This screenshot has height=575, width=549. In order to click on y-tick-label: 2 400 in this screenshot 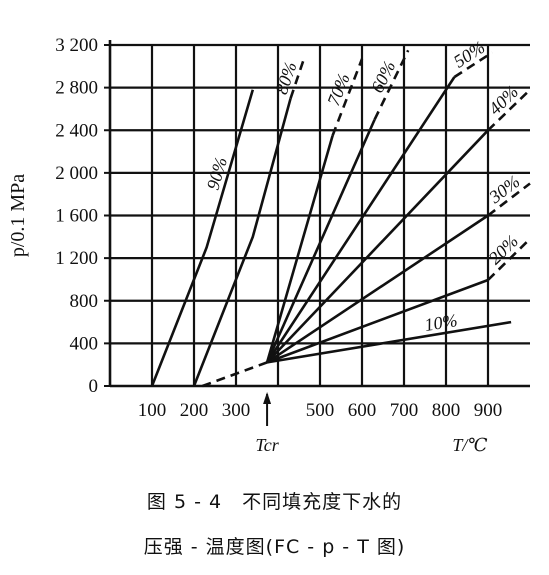, I will do `click(76, 130)`.